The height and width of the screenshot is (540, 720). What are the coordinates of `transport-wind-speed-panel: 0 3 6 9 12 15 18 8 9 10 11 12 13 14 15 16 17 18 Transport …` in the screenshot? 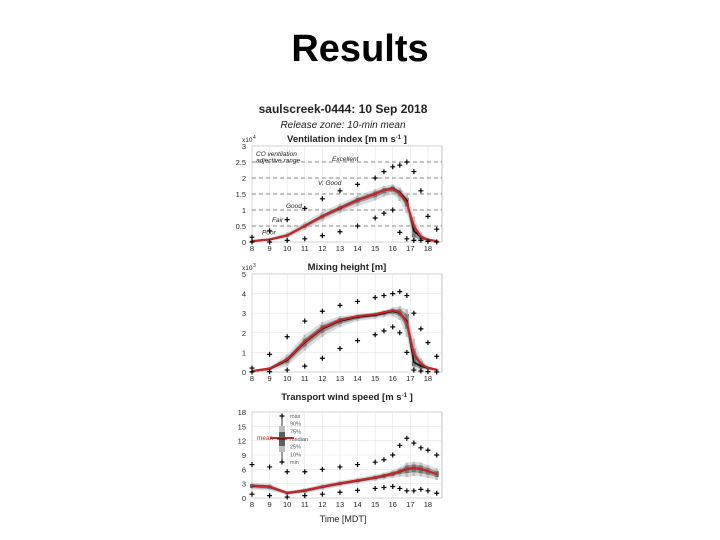 It's located at (340, 450).